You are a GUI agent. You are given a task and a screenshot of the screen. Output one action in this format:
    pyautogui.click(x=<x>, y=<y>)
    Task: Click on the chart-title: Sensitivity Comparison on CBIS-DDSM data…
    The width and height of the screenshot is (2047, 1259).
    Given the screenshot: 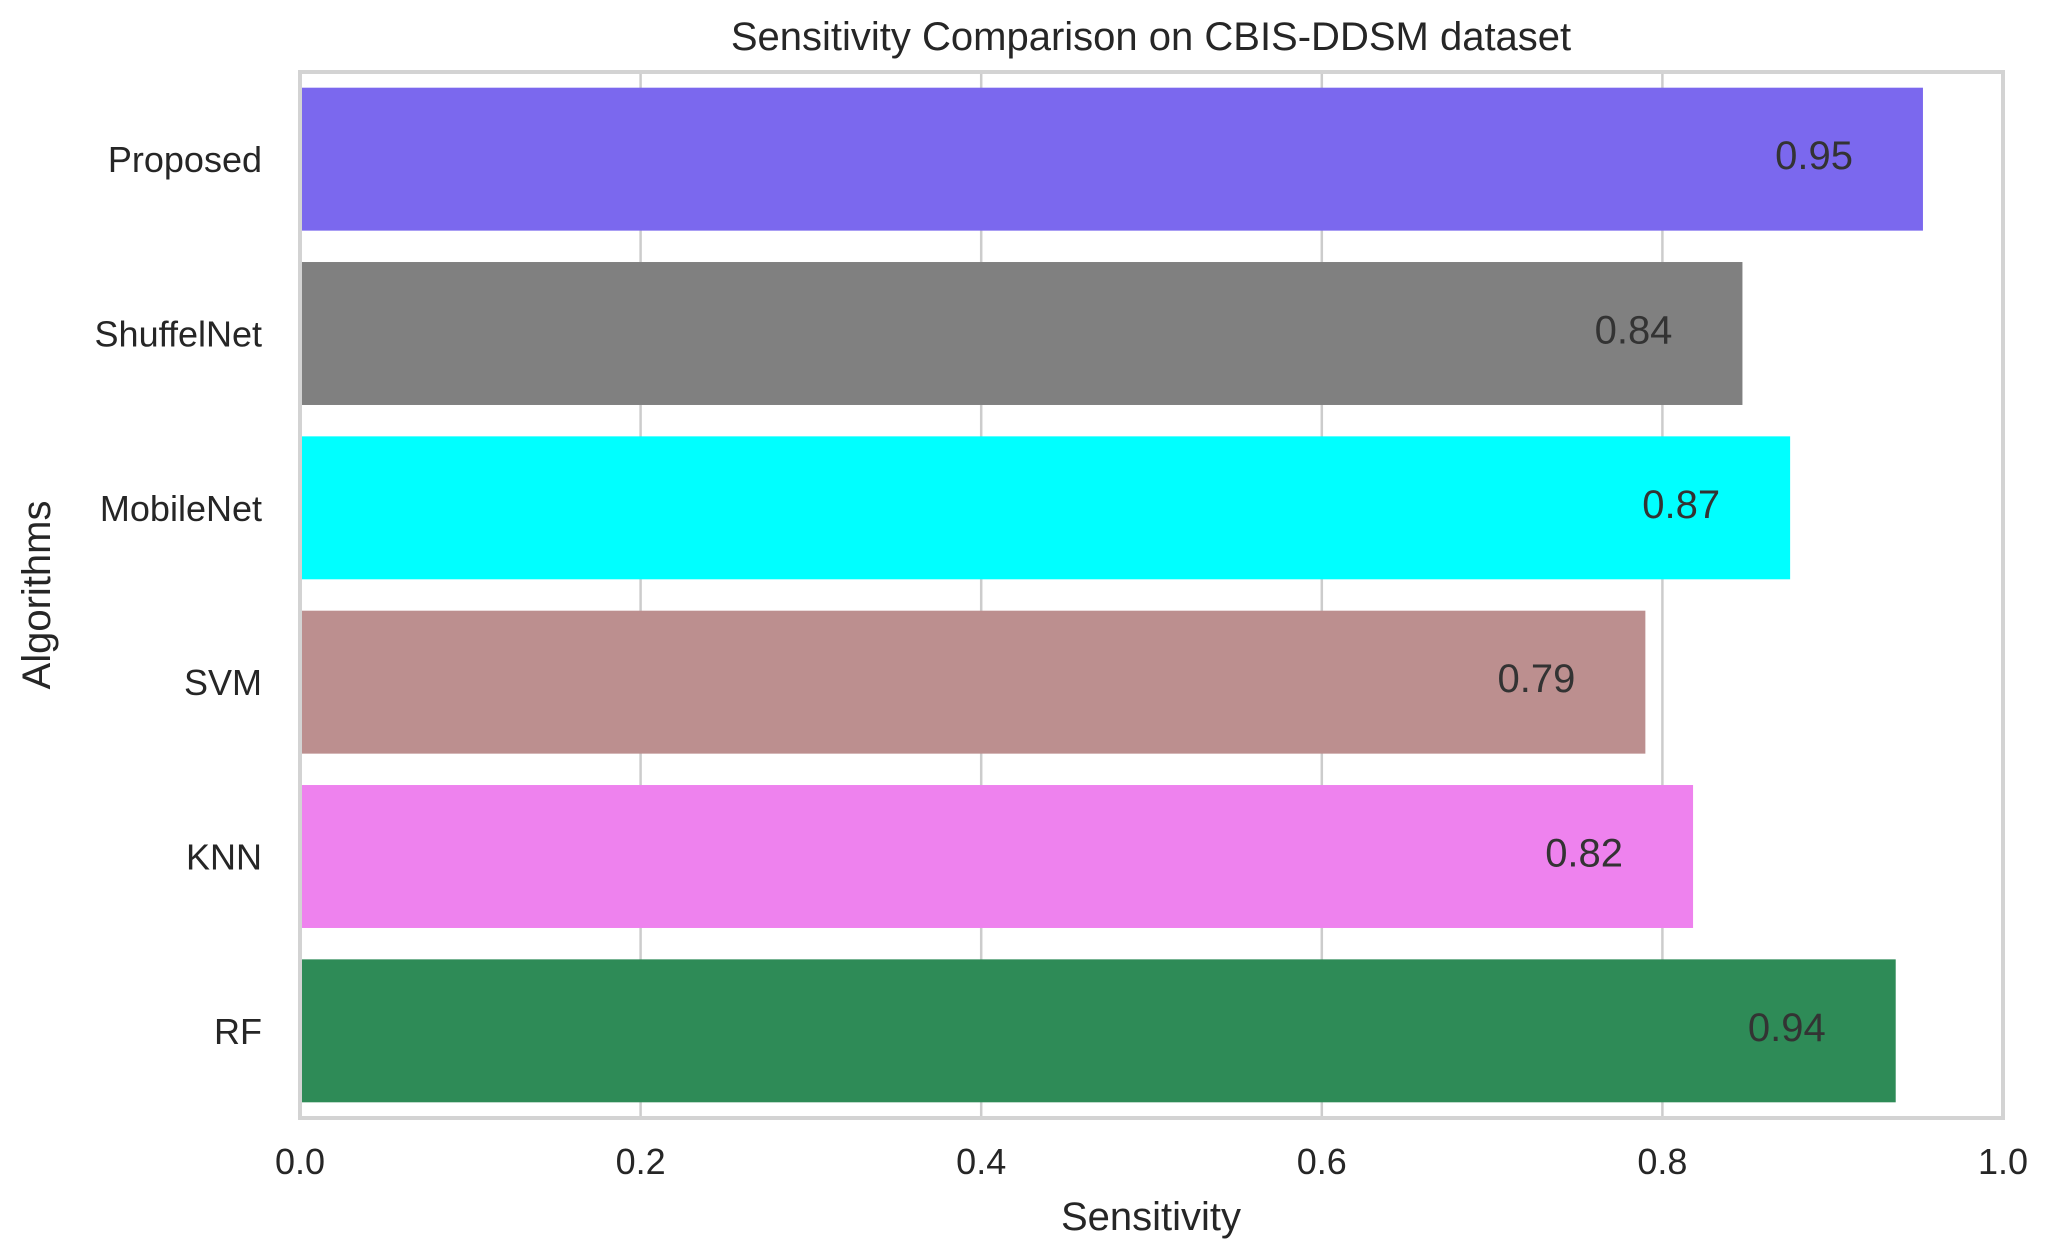 What is the action you would take?
    pyautogui.click(x=1151, y=37)
    